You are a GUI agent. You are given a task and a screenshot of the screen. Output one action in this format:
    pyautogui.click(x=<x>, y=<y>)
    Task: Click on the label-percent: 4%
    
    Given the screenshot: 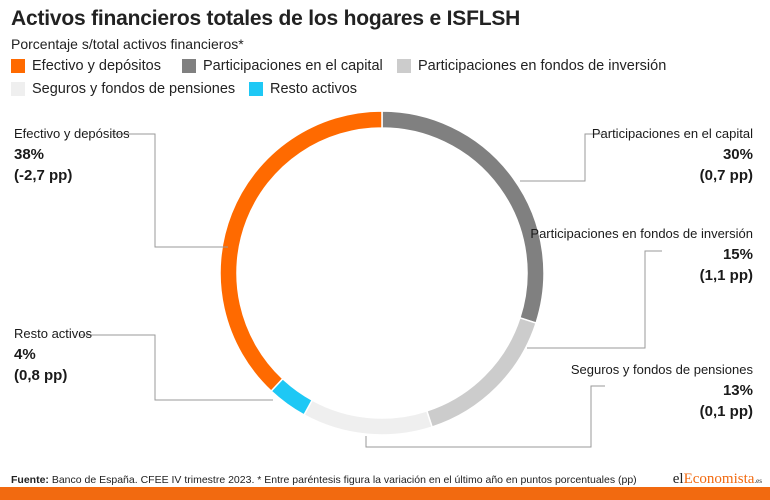 What is the action you would take?
    pyautogui.click(x=25, y=354)
    